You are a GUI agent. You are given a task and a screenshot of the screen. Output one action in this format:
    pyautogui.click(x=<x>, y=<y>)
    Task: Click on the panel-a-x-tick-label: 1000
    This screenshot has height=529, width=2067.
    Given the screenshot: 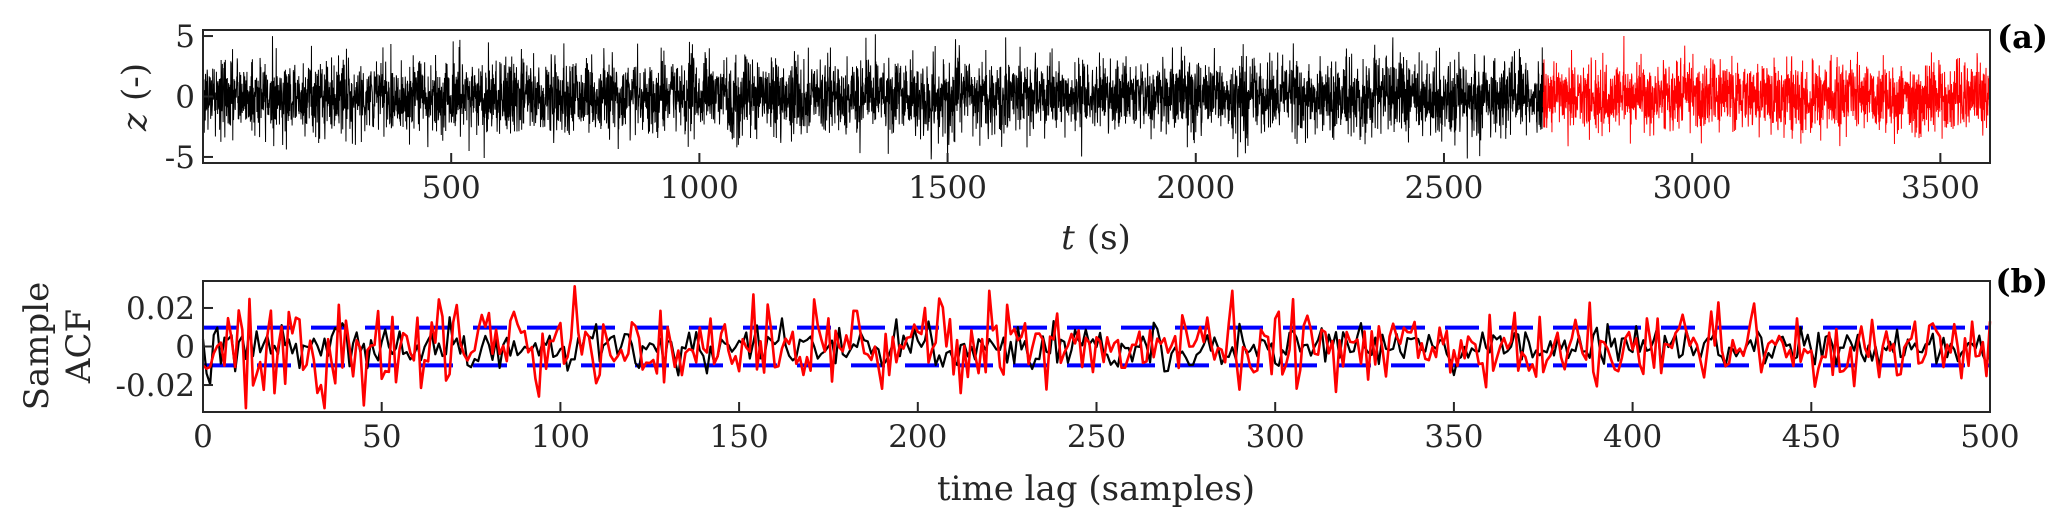 What is the action you would take?
    pyautogui.click(x=699, y=188)
    